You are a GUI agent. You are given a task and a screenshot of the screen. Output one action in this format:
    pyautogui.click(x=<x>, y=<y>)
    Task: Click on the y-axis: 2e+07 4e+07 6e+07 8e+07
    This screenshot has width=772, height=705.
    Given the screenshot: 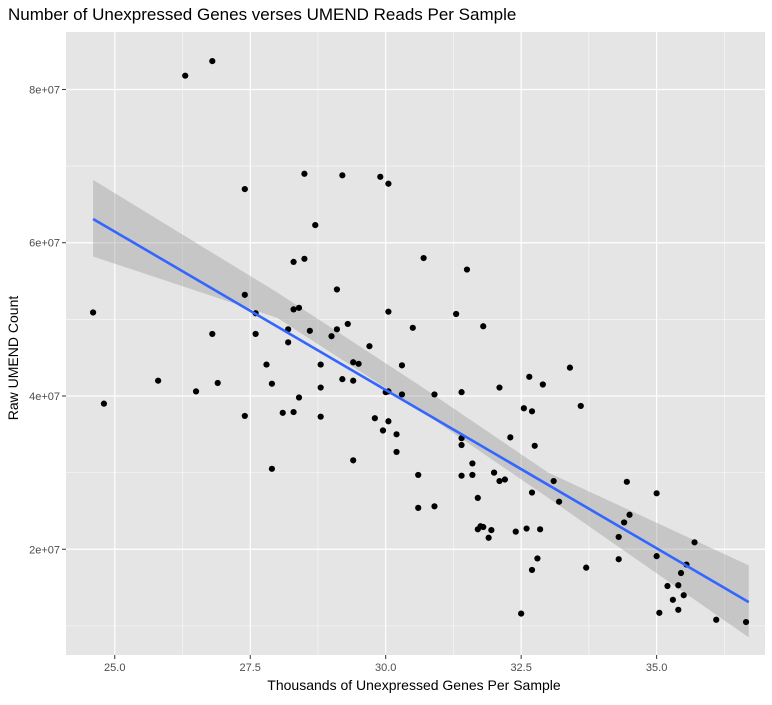 What is the action you would take?
    pyautogui.click(x=47, y=320)
    